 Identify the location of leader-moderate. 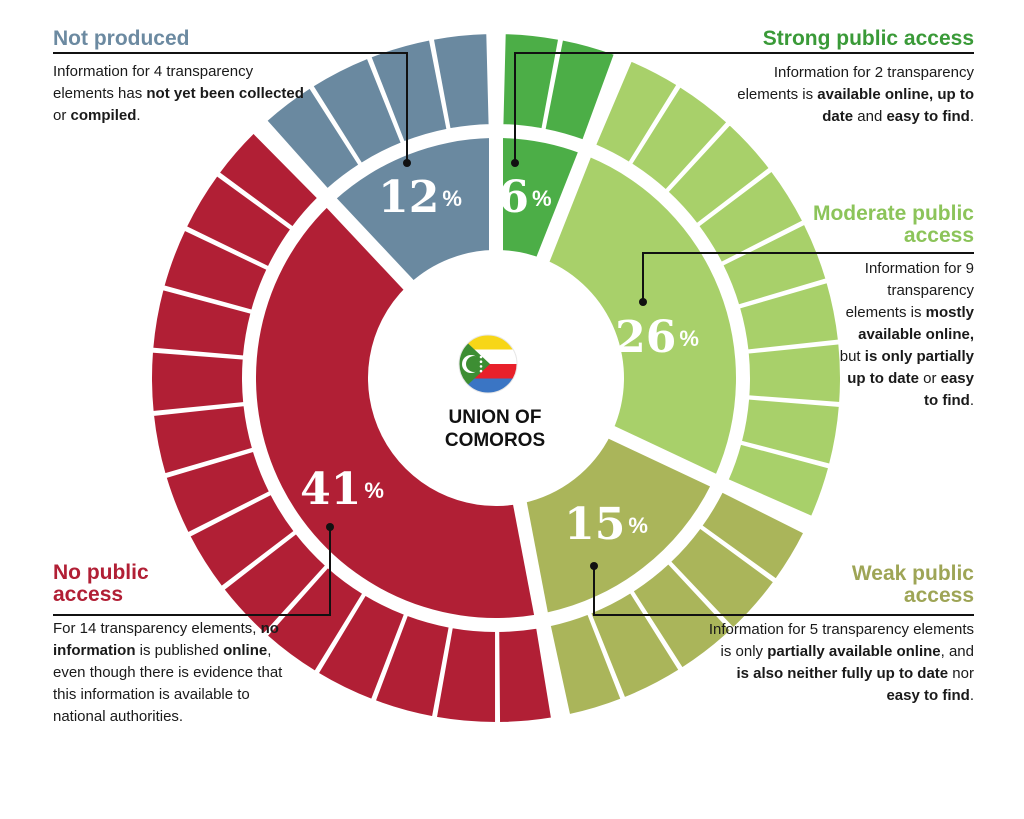
(808, 277).